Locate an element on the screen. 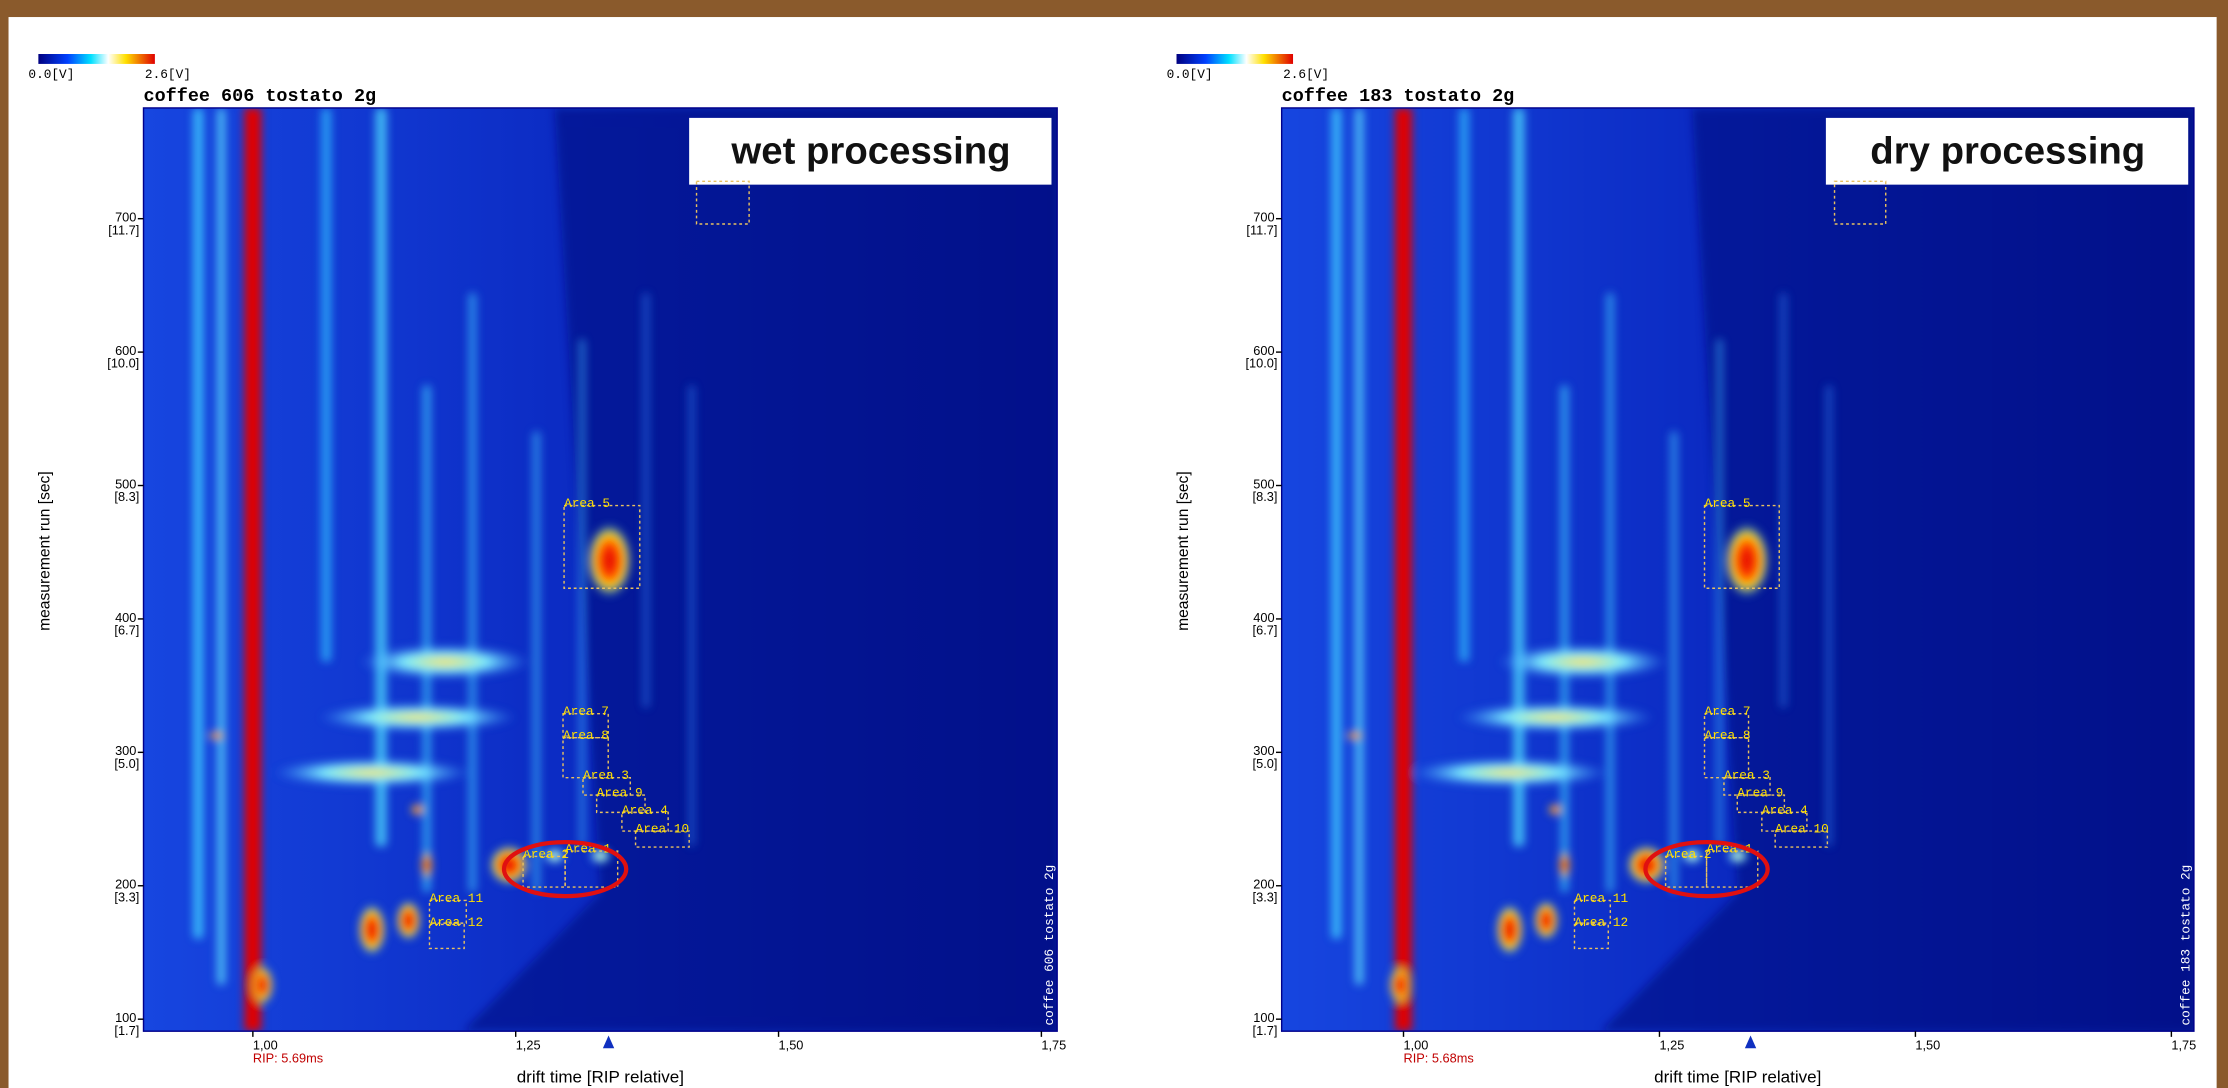 The width and height of the screenshot is (2228, 1088). y-tick-label: 700 is located at coordinates (1263, 217).